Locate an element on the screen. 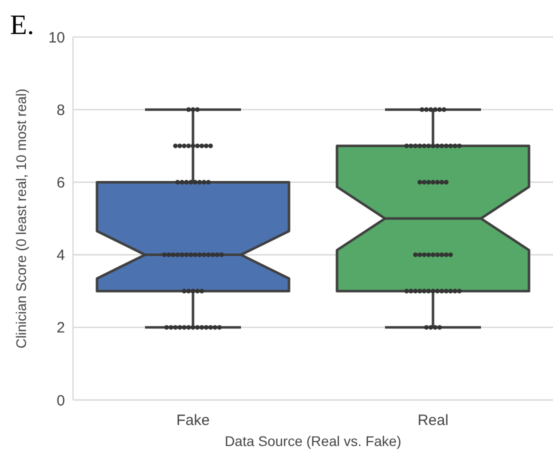 This screenshot has height=454, width=553. y-tick-label: 2 is located at coordinates (60, 328).